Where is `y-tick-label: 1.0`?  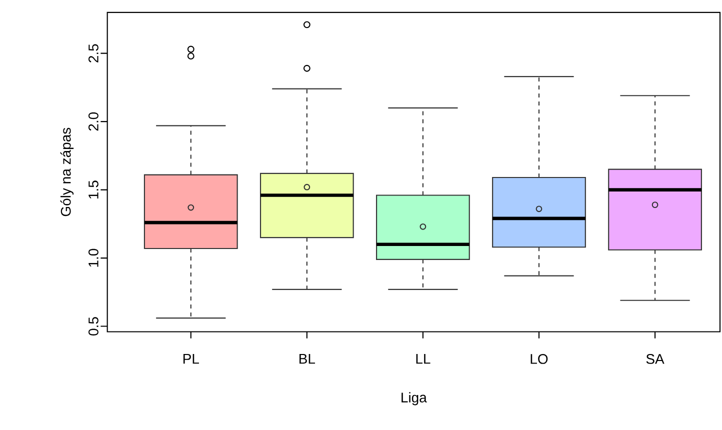
y-tick-label: 1.0 is located at coordinates (93, 257).